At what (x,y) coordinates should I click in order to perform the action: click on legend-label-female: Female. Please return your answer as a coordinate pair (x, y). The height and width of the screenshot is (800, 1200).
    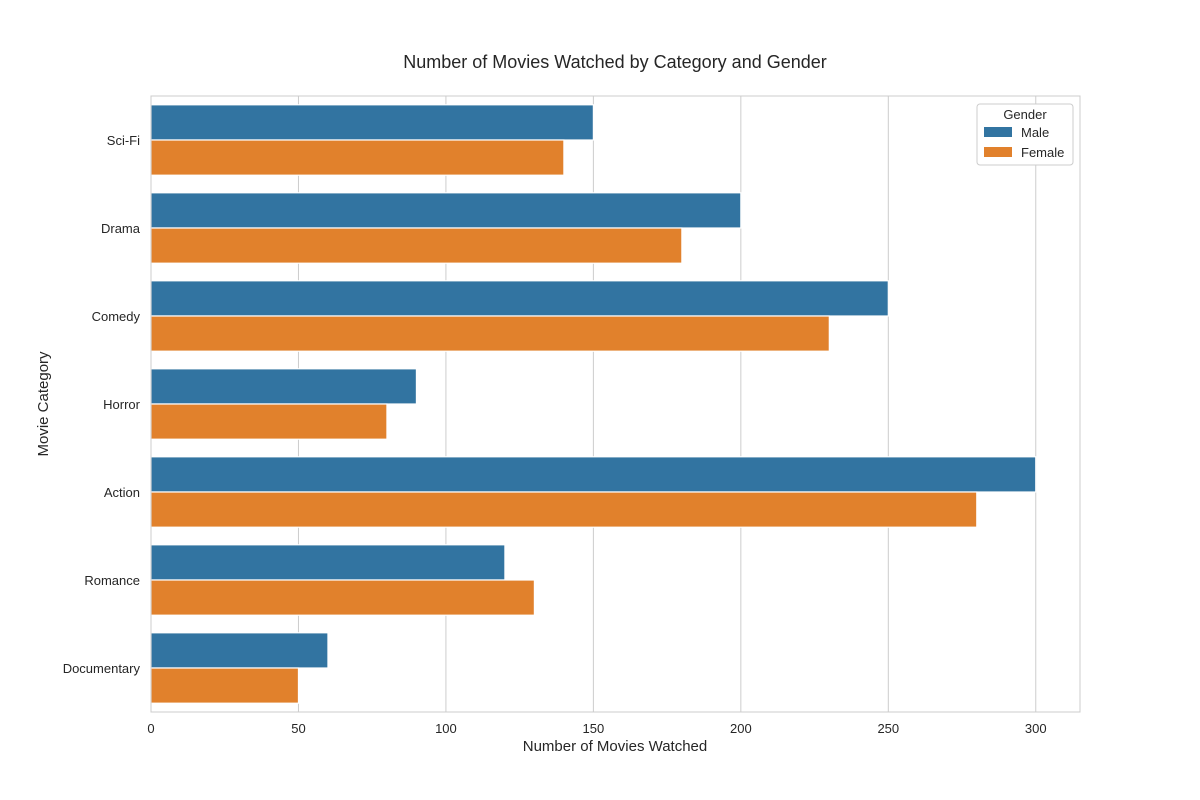
    Looking at the image, I should click on (1042, 152).